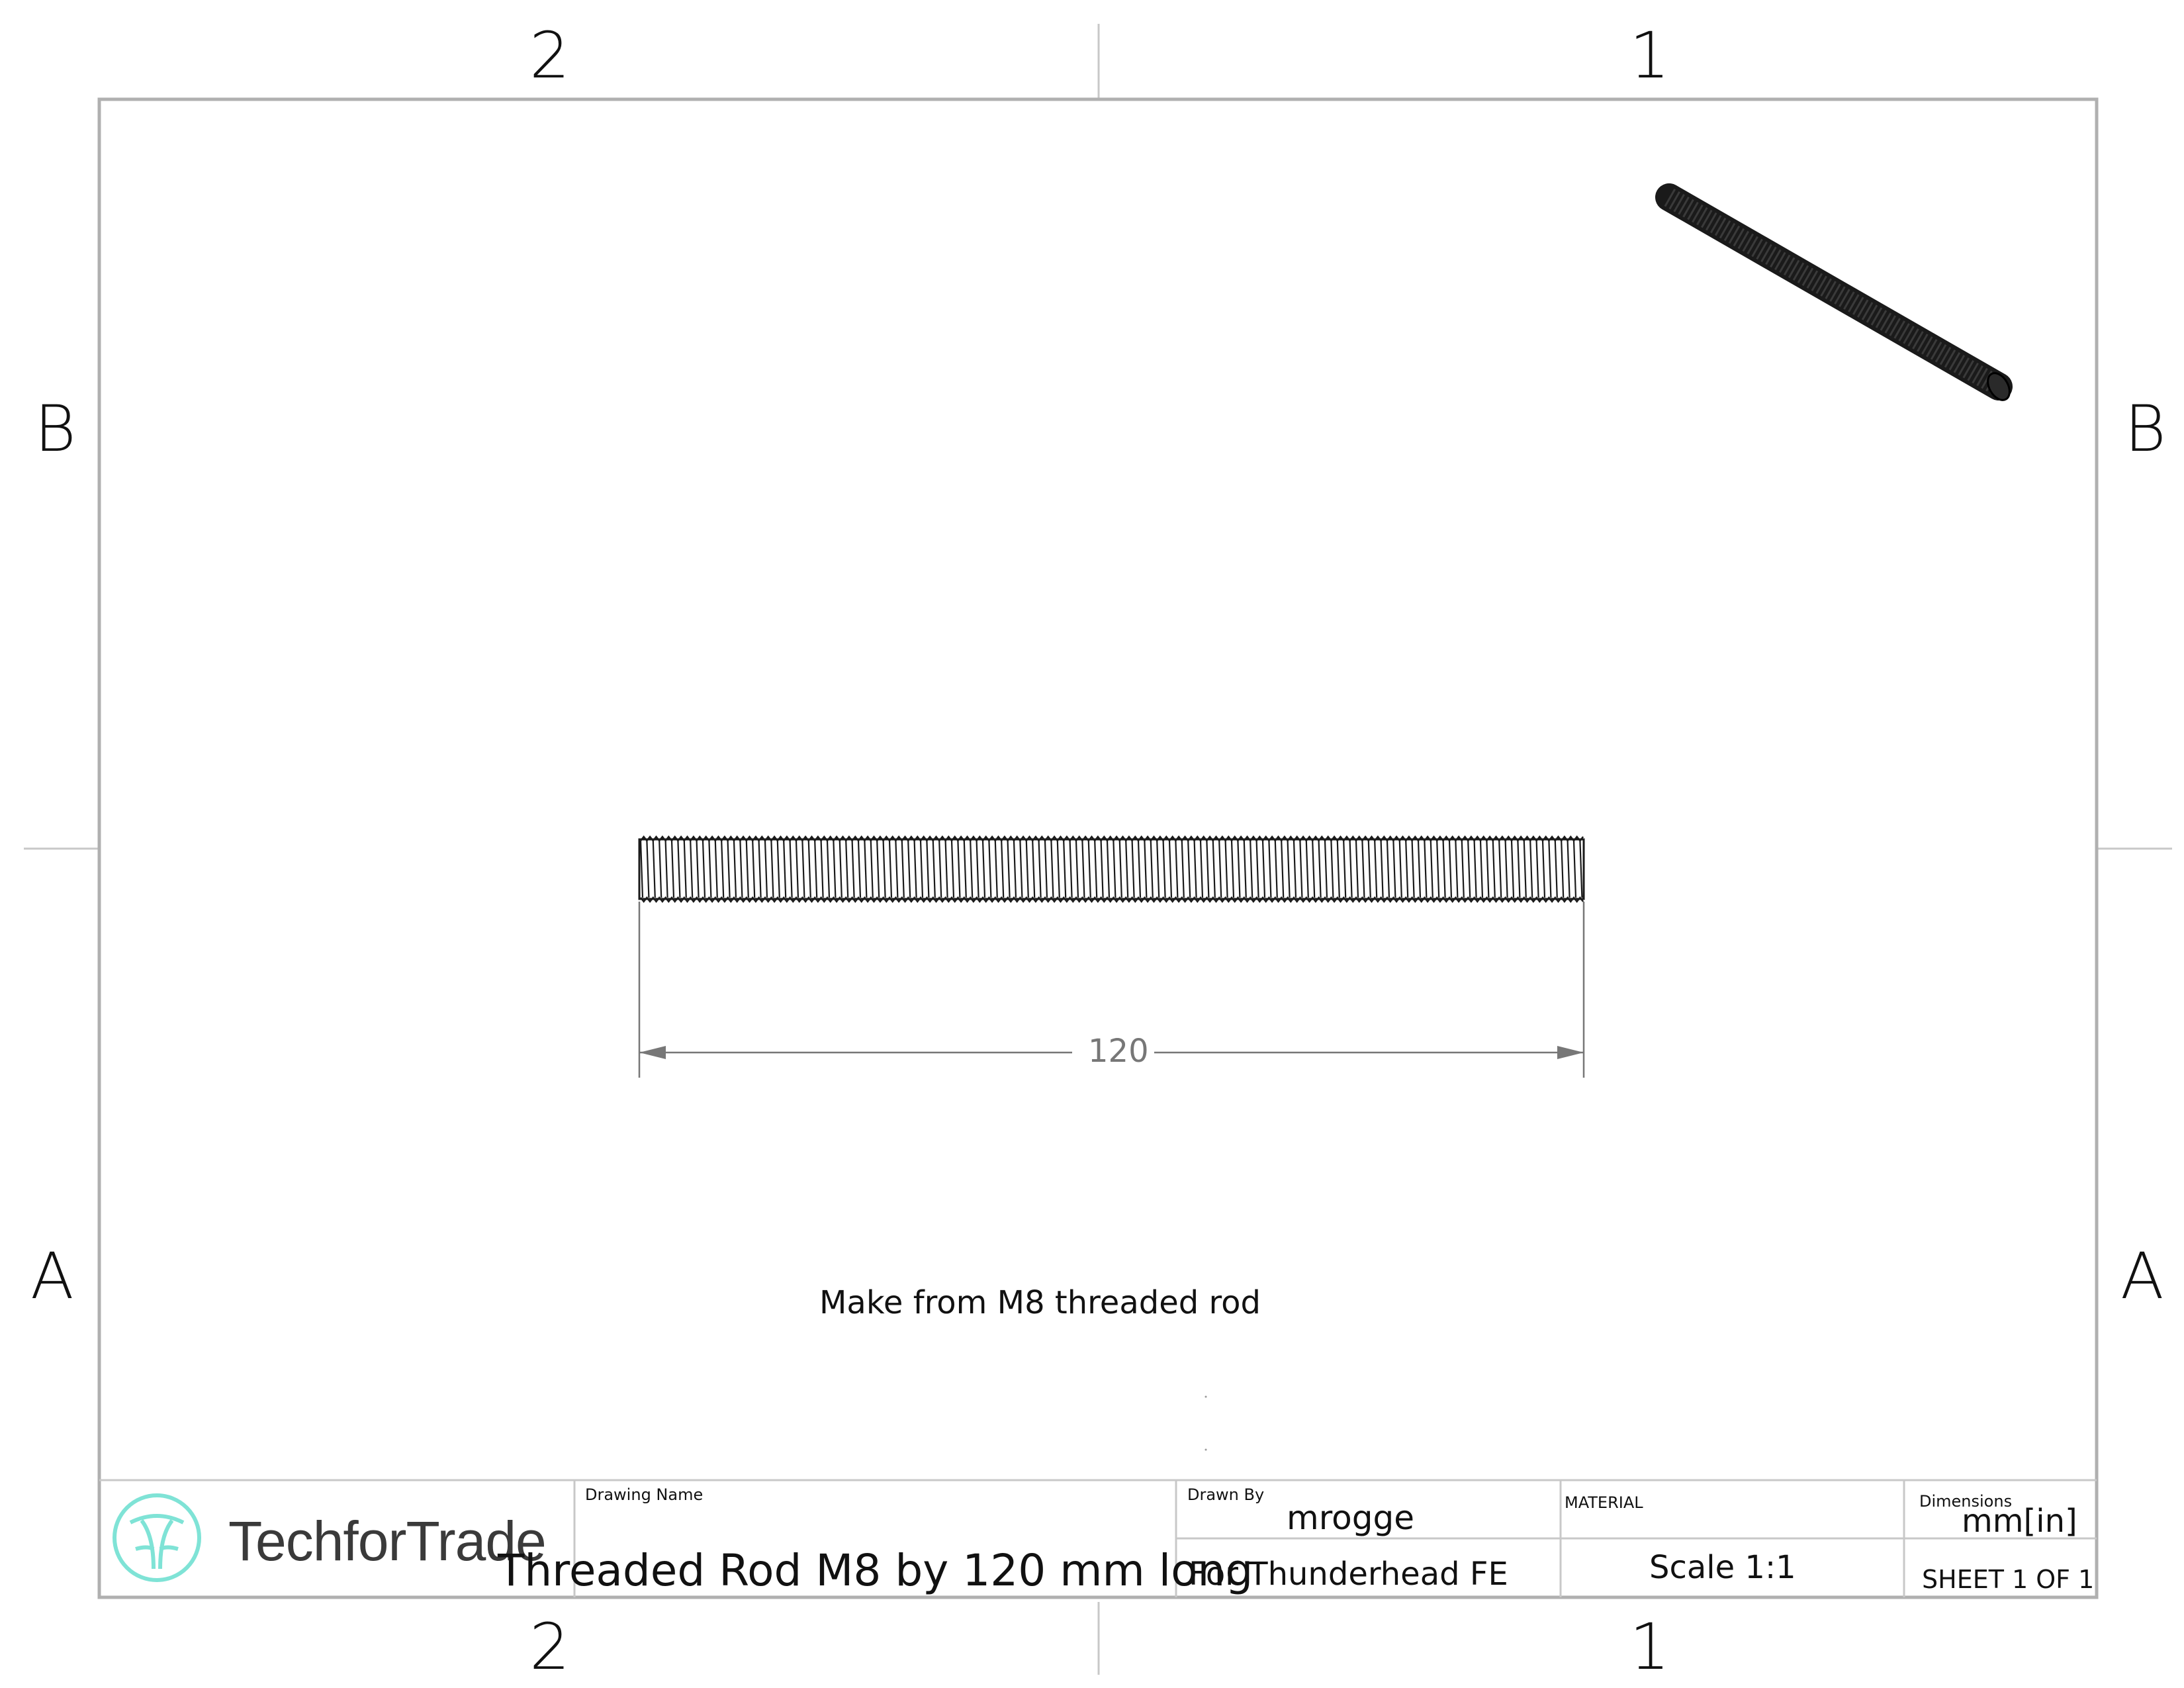 This screenshot has width=2184, height=1688. I want to click on drawing-name-label: Drawing Name, so click(644, 1495).